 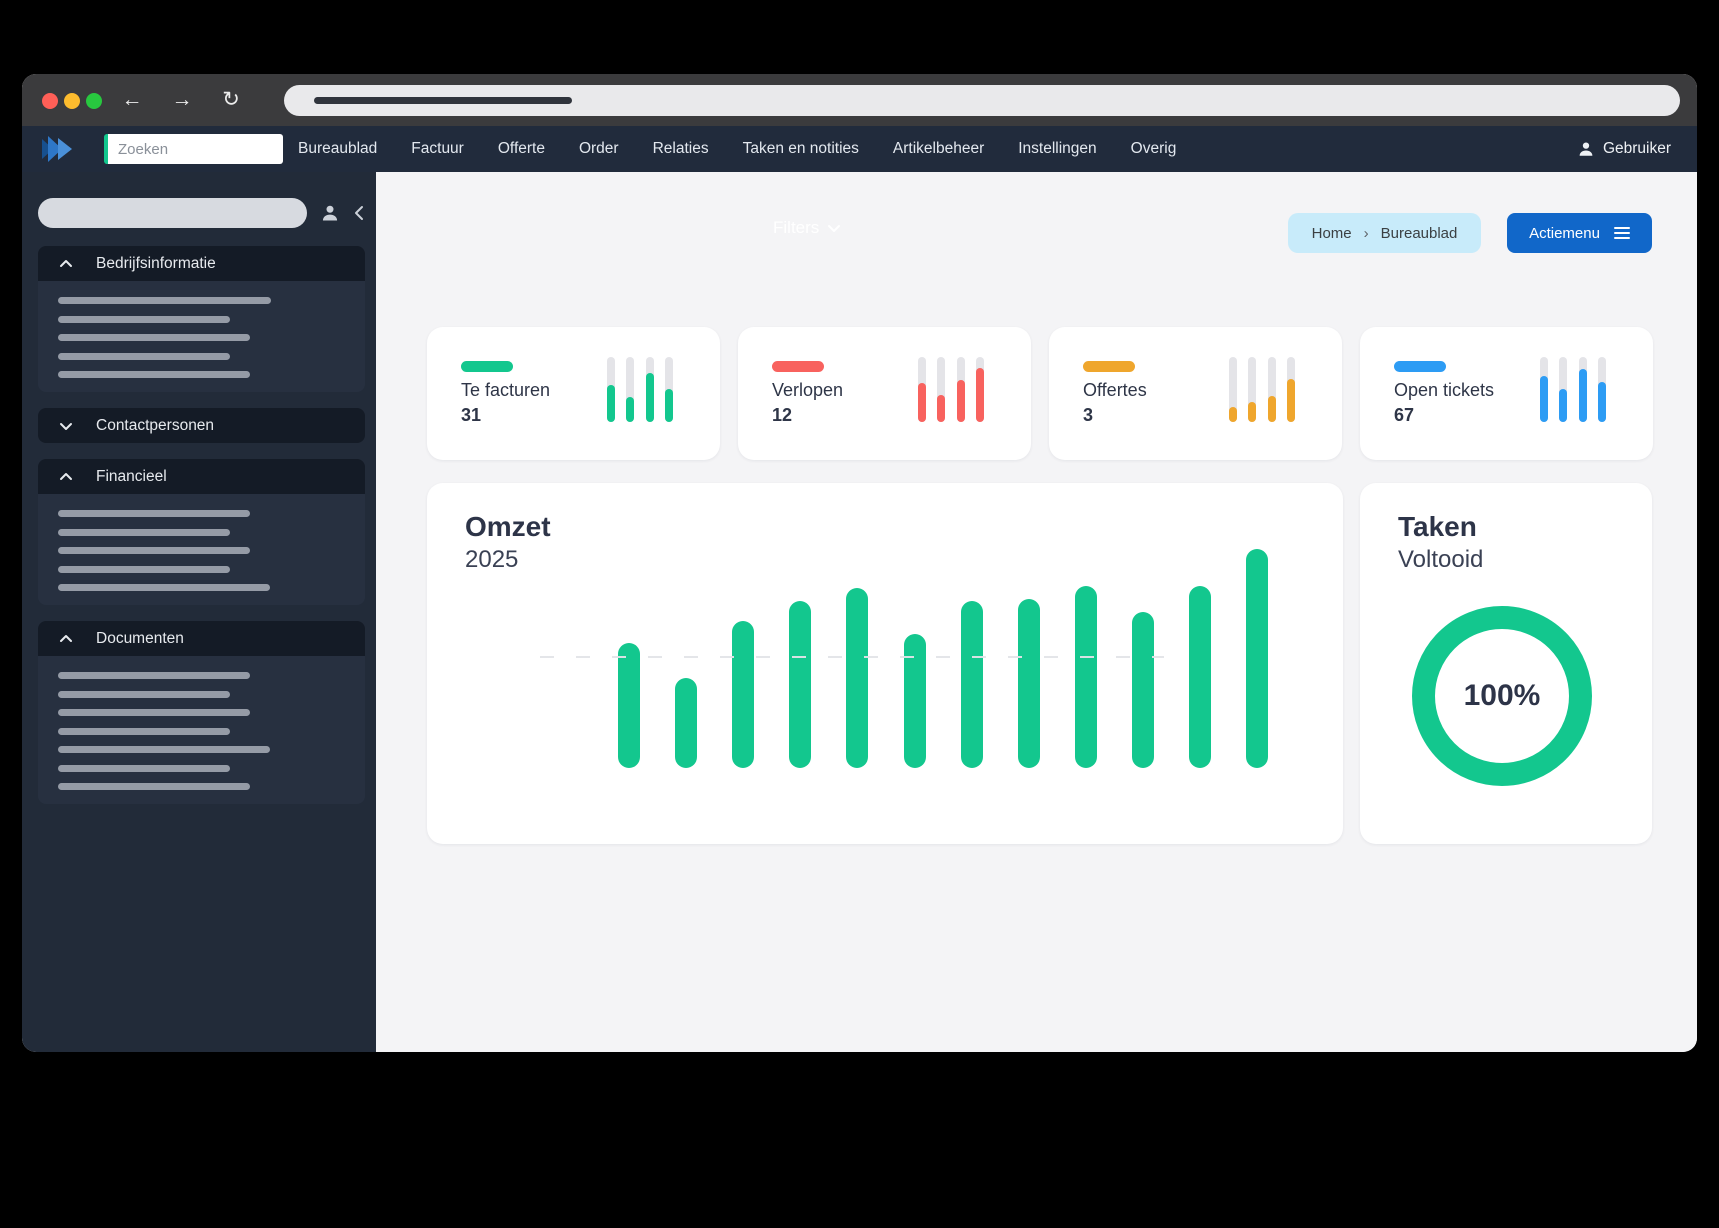 What do you see at coordinates (359, 213) in the screenshot?
I see `sidebar-collapse-icon` at bounding box center [359, 213].